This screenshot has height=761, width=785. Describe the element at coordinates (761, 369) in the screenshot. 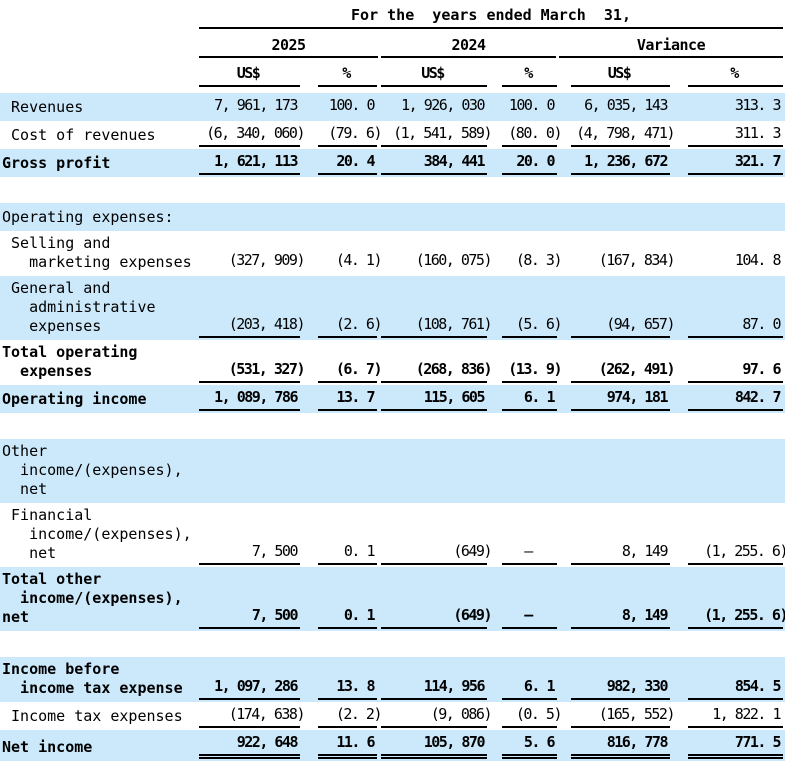

I see `value-text: 97. 6` at that location.